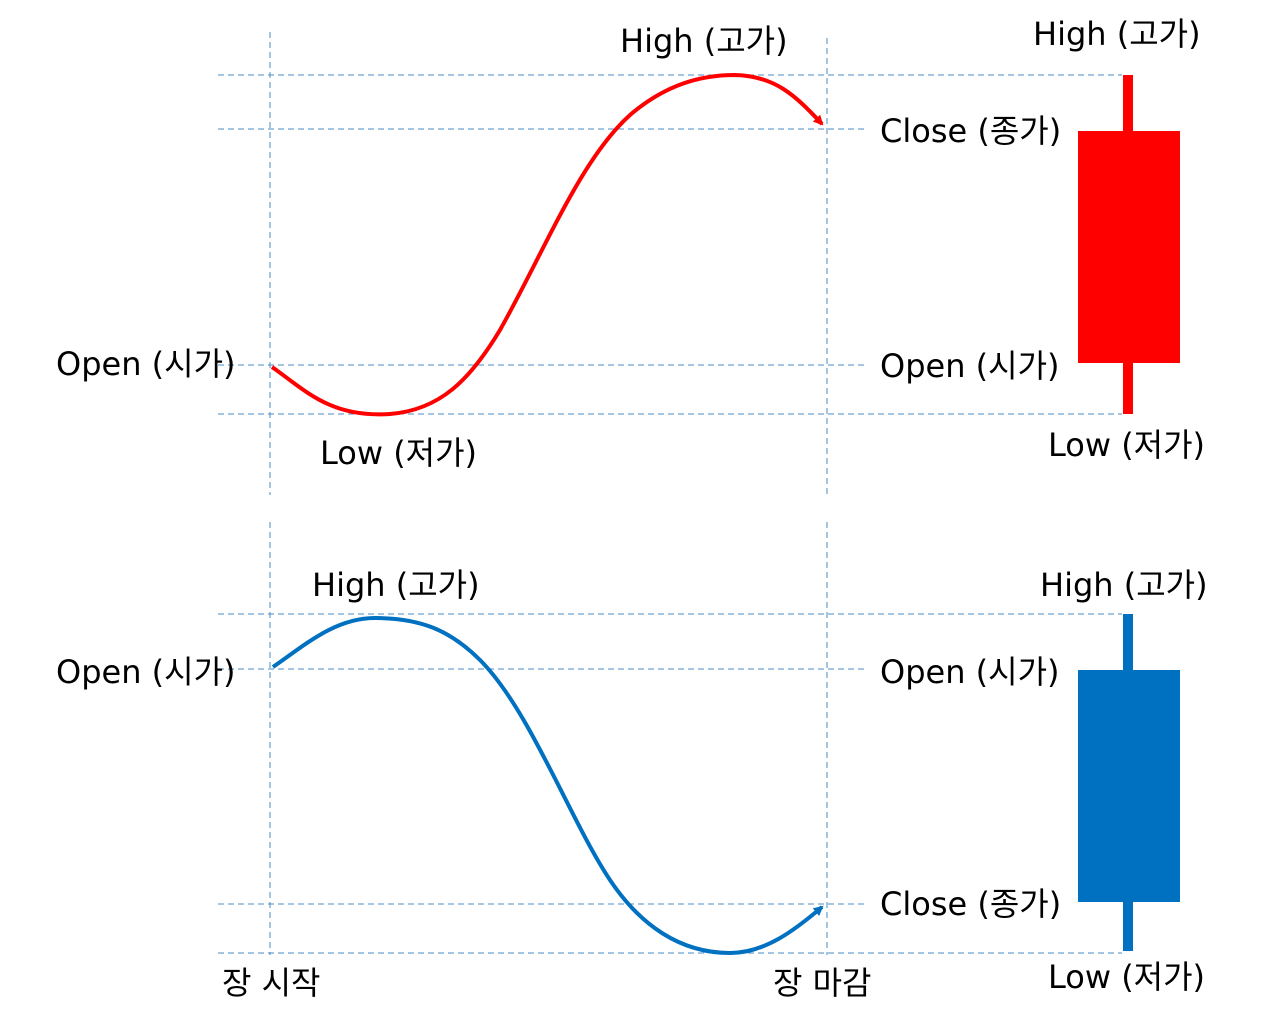  Describe the element at coordinates (1117, 34) in the screenshot. I see `top-candle-high-label: High (고가)` at that location.